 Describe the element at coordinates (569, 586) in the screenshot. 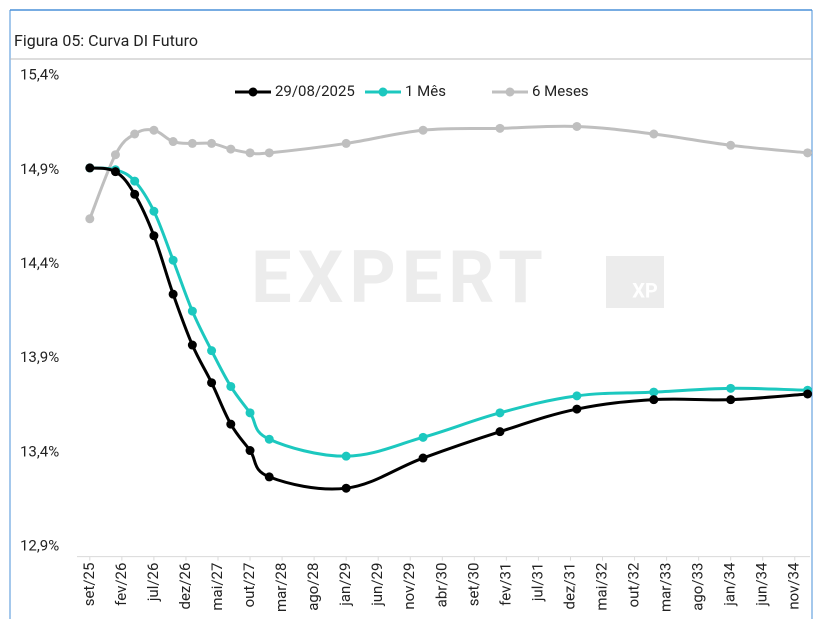

I see `x-tick-label: dez/31` at that location.